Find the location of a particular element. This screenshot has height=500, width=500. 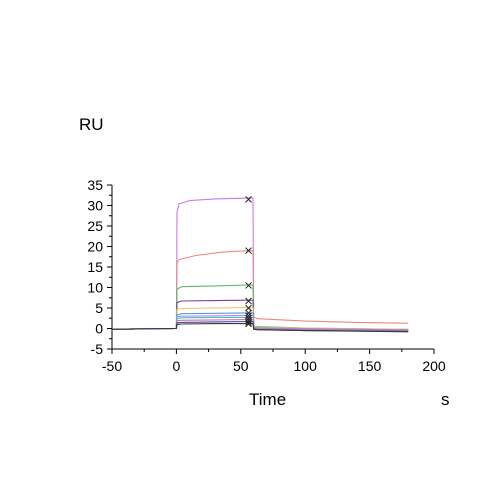

y-tick-label: 35 is located at coordinates (95, 185).